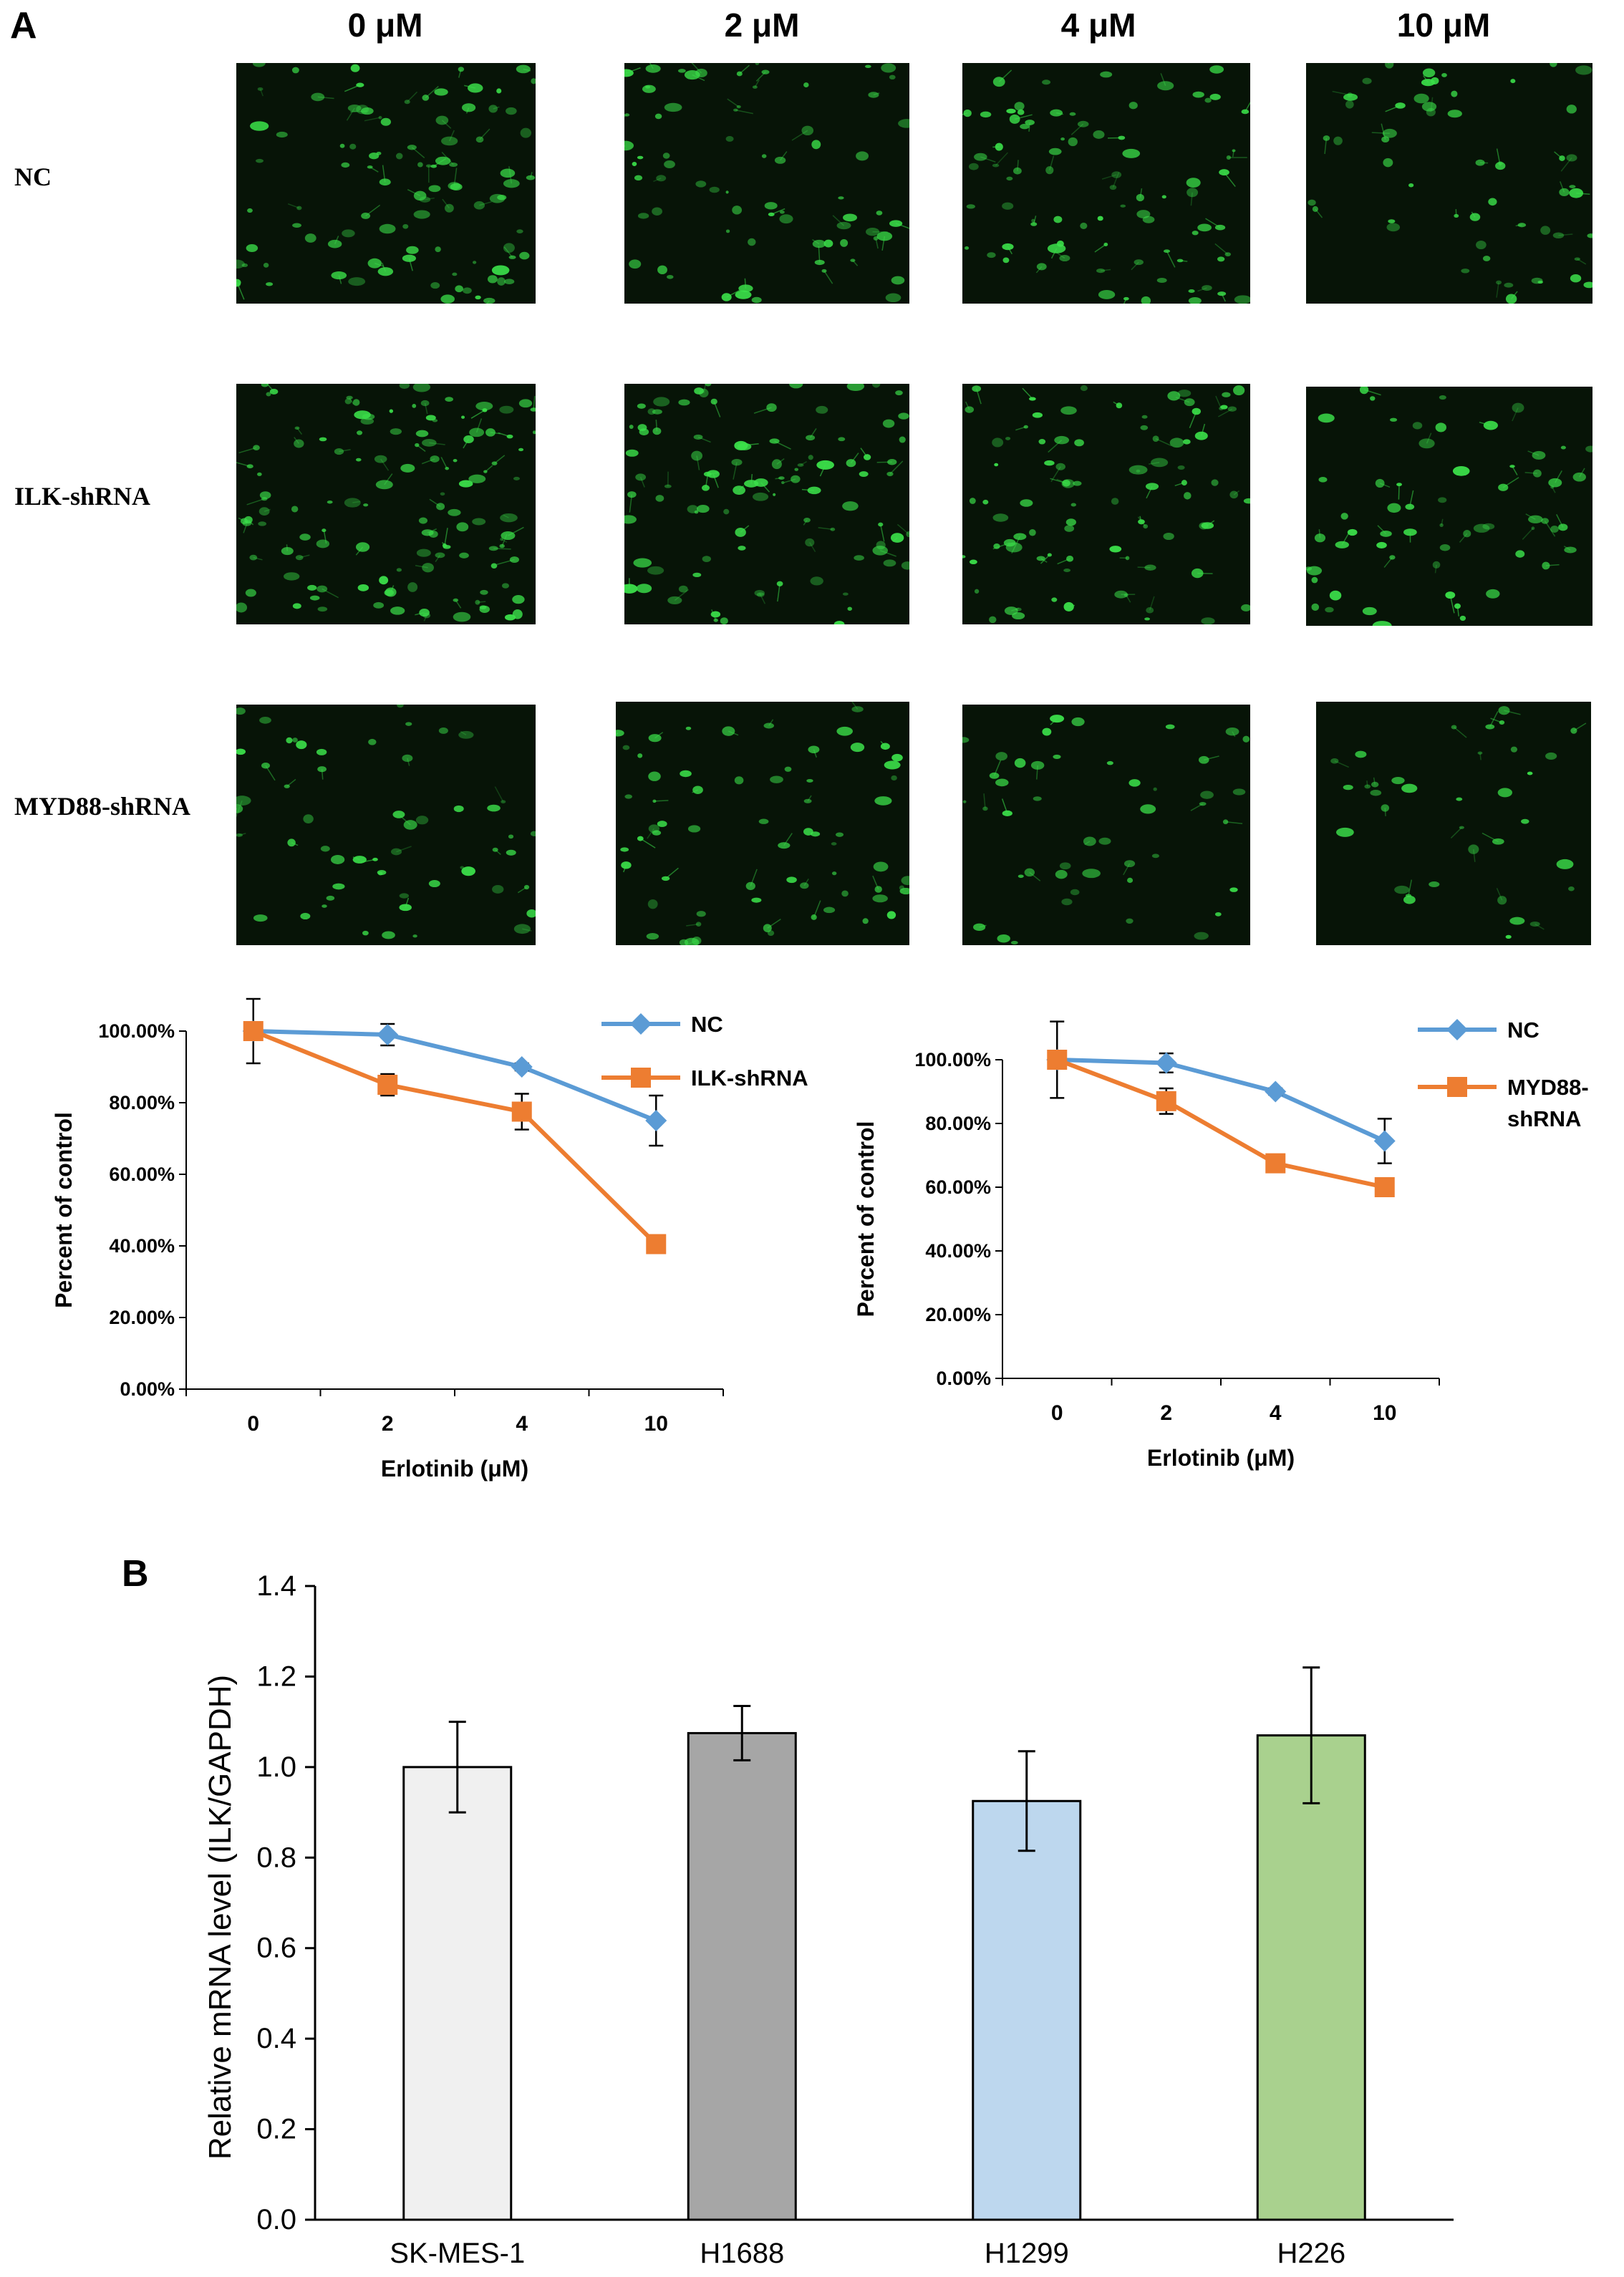  Describe the element at coordinates (1544, 1118) in the screenshot. I see `legend-label: shRNA` at that location.